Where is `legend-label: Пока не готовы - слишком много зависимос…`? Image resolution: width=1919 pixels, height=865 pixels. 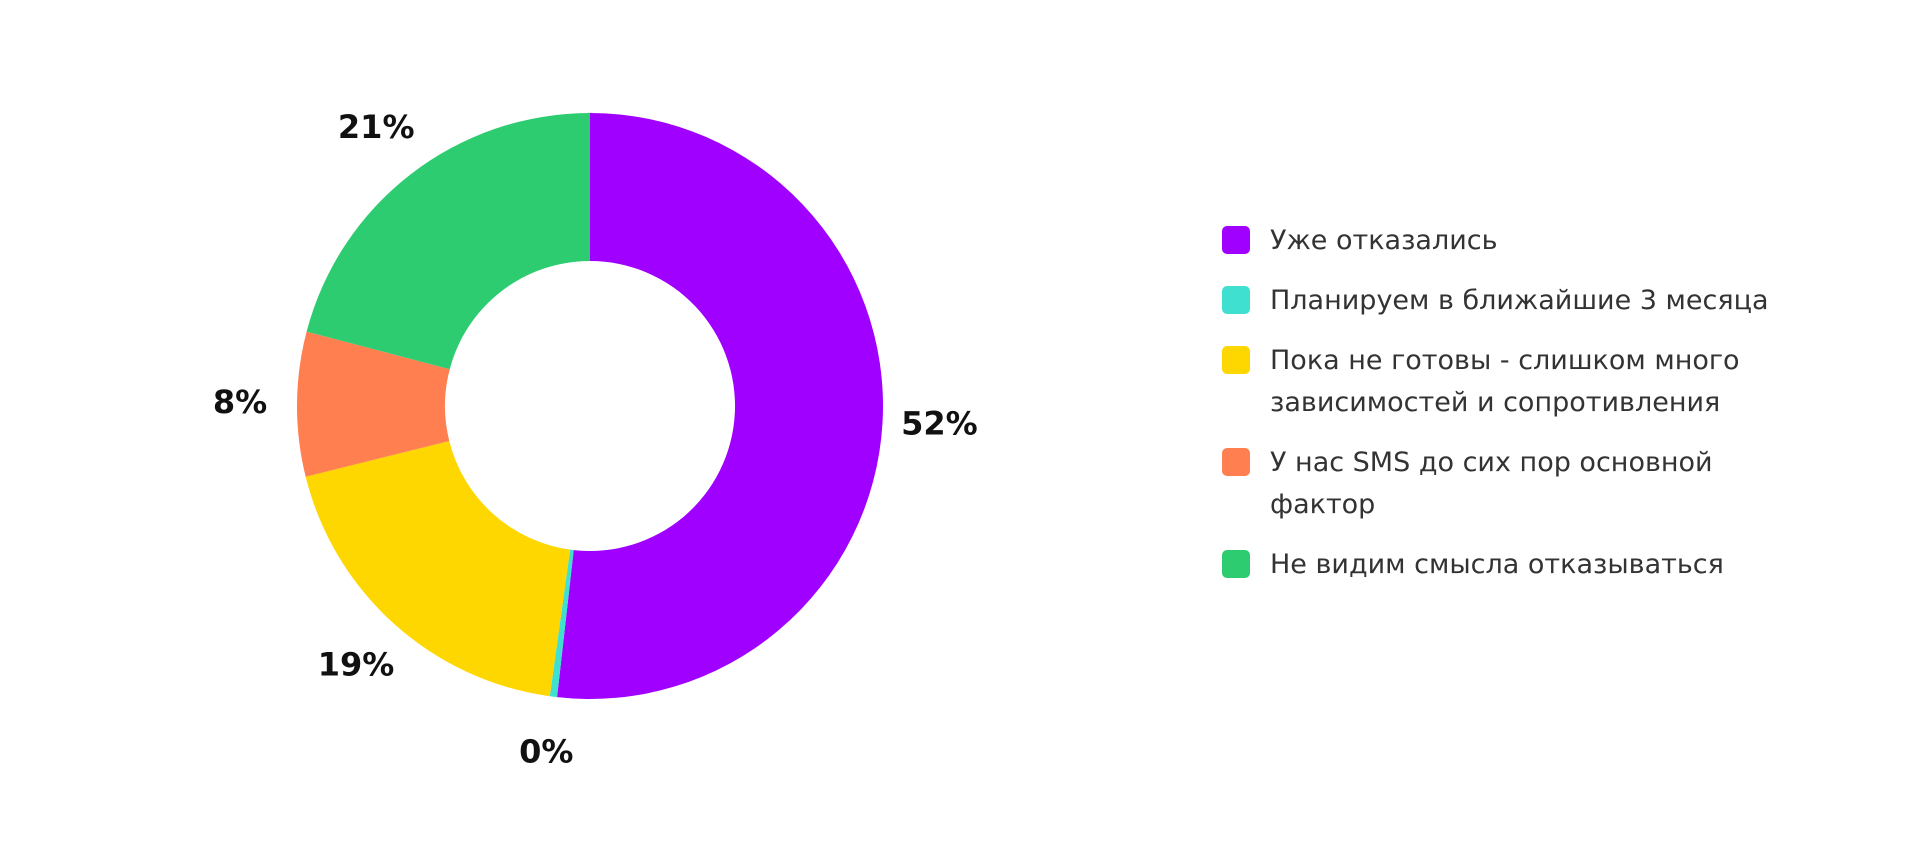
legend-label: Пока не готовы - слишком много зависимос… is located at coordinates (1505, 381).